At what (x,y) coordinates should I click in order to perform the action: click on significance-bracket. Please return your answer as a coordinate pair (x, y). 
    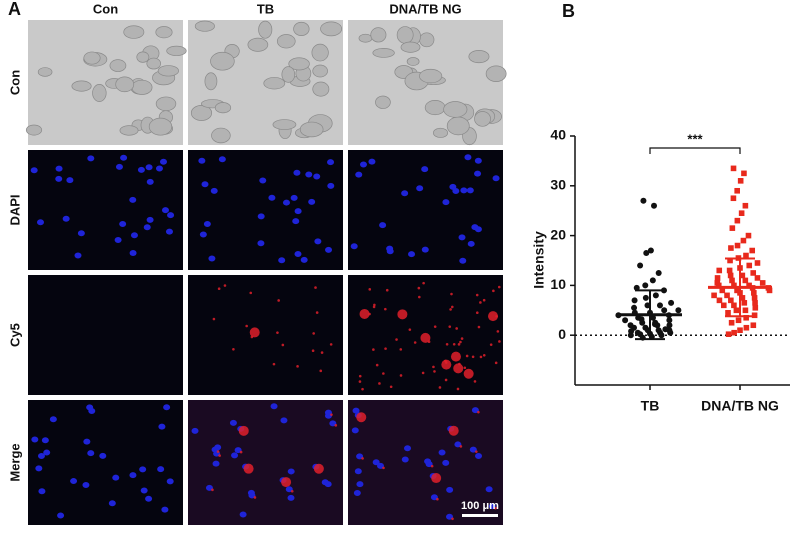
    Looking at the image, I should click on (695, 150).